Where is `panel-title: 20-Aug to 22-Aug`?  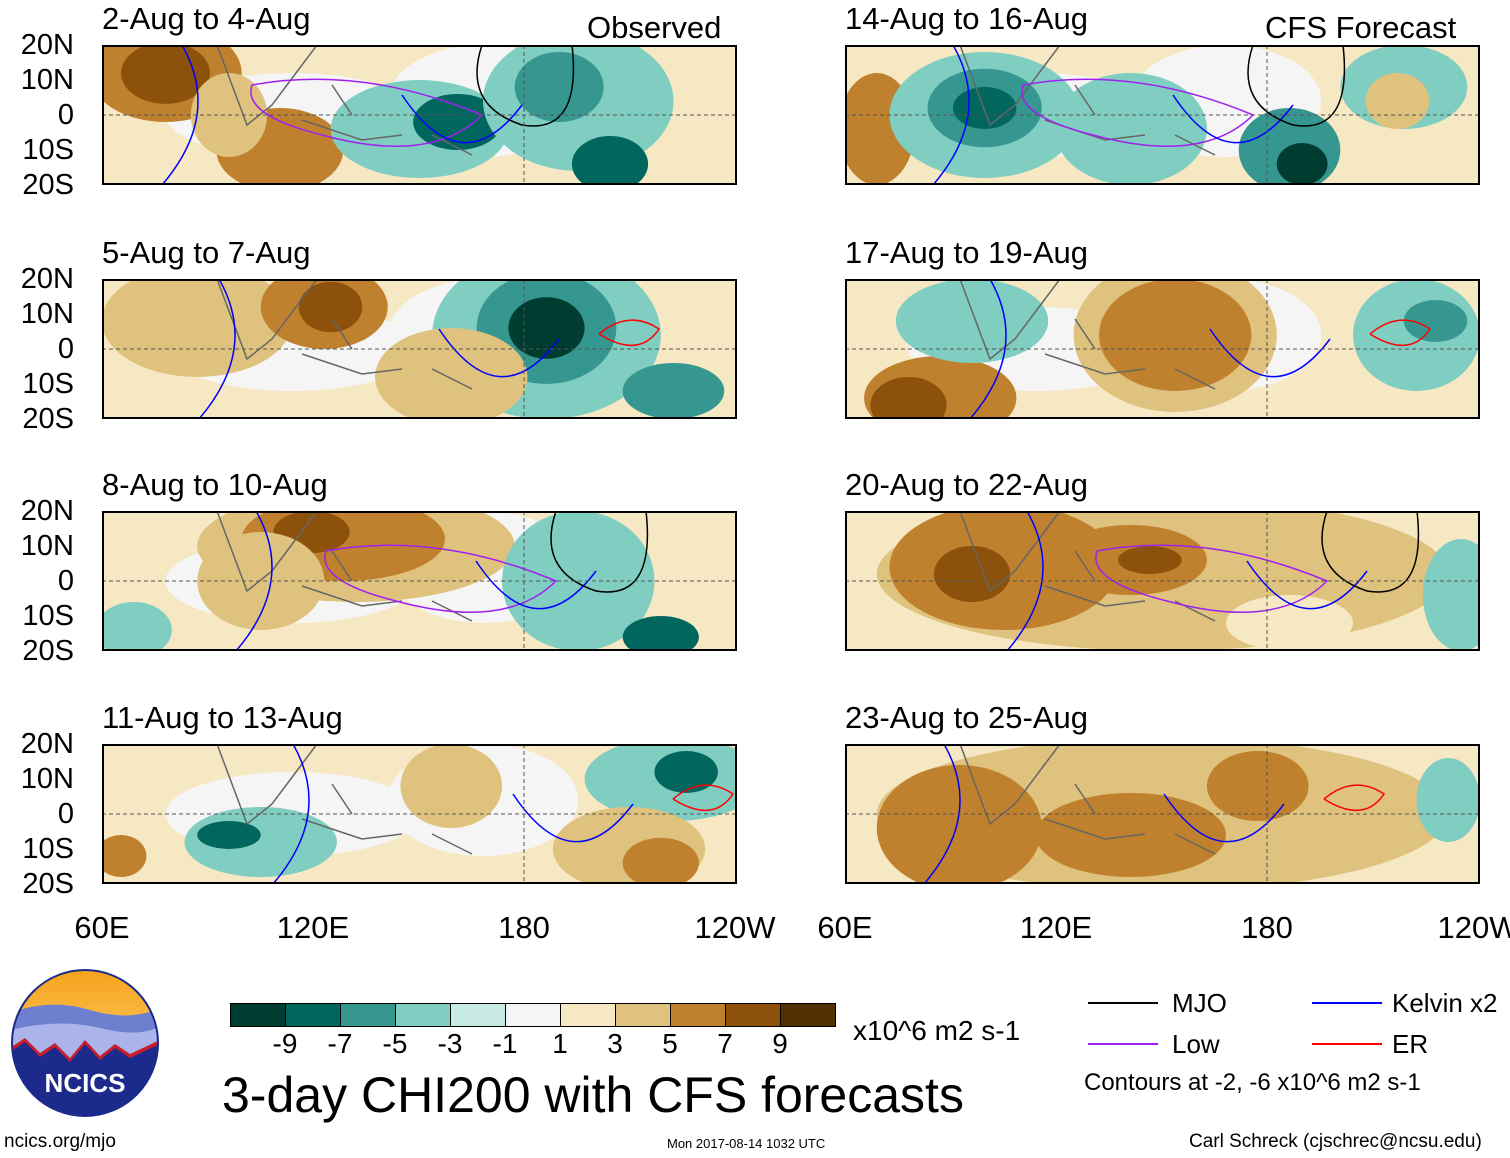 panel-title: 20-Aug to 22-Aug is located at coordinates (967, 484).